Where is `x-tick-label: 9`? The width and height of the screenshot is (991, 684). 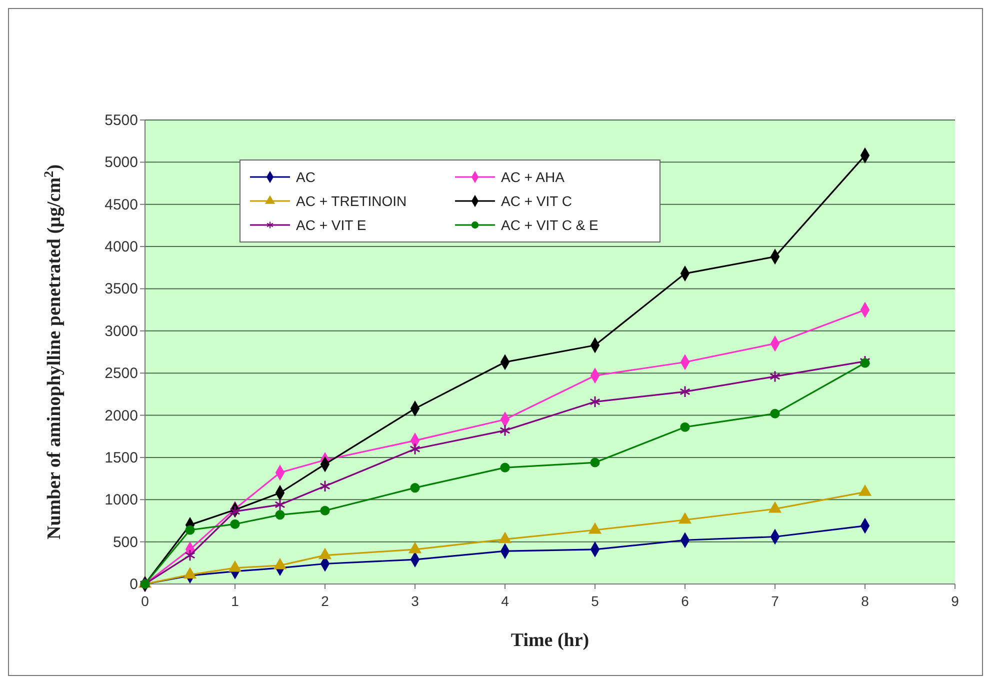 x-tick-label: 9 is located at coordinates (955, 601).